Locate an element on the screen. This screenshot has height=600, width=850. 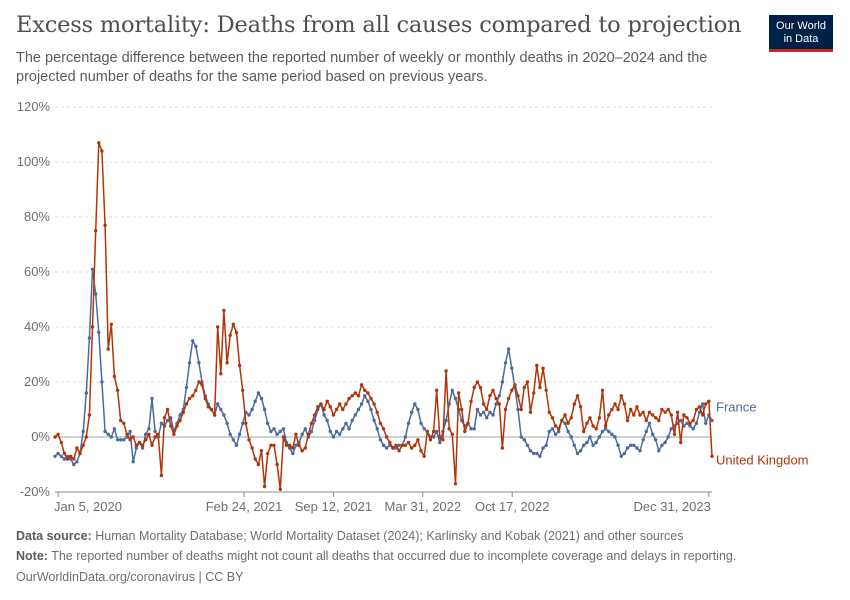
x-tick-label: Jan 5, 2020 is located at coordinates (88, 506).